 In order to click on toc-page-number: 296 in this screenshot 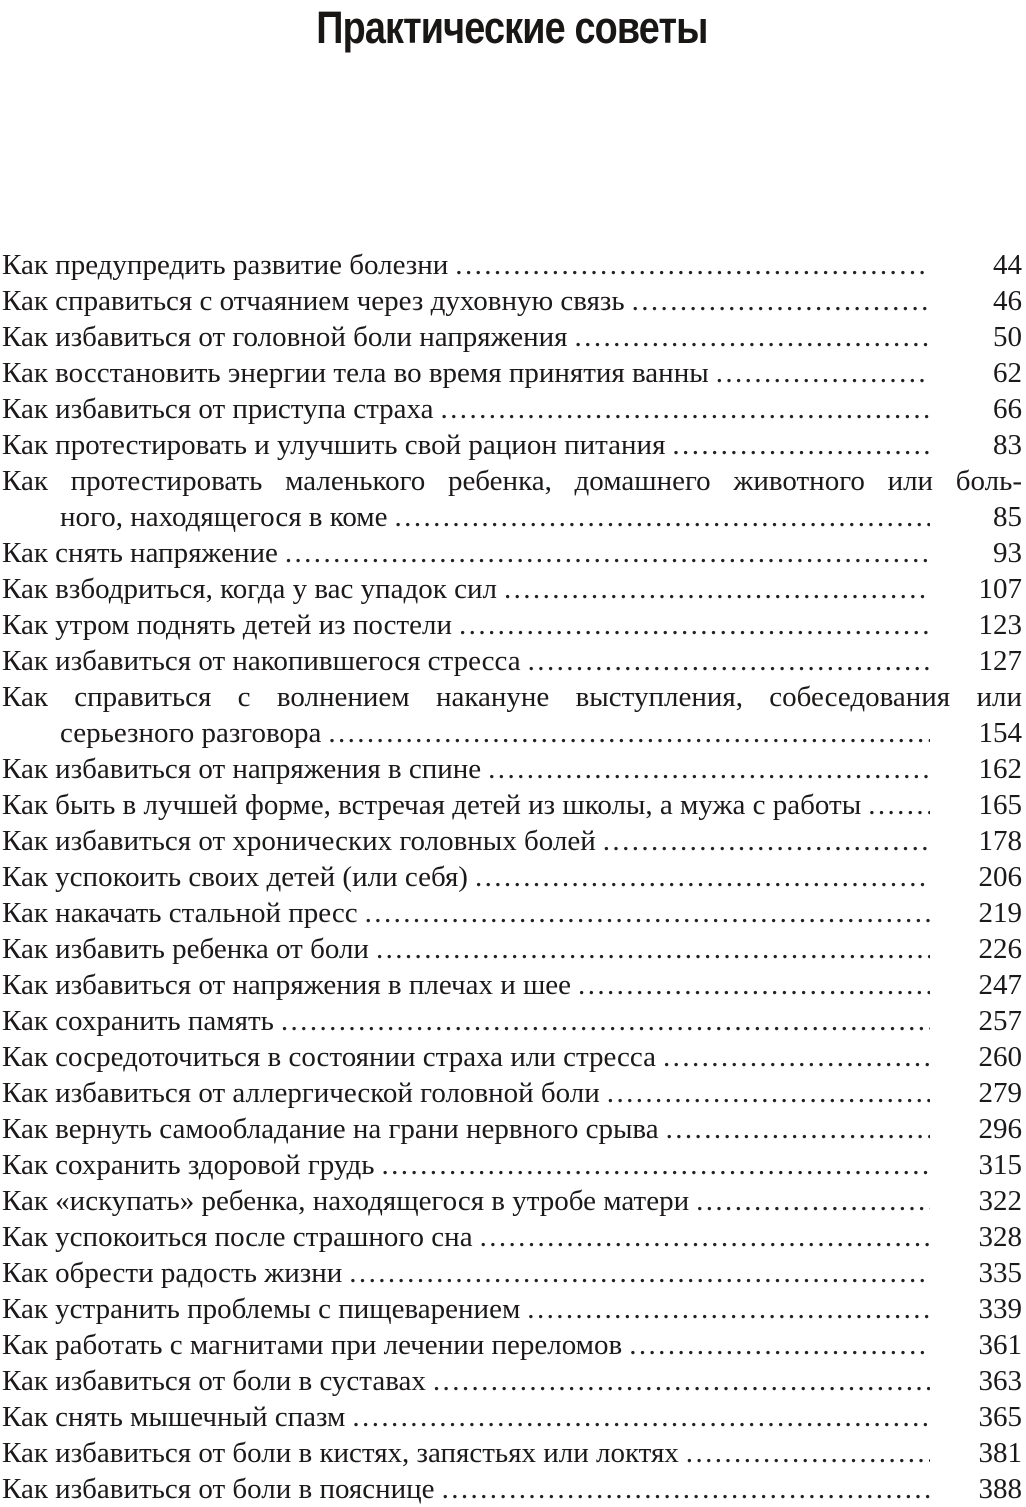, I will do `click(1000, 1129)`.